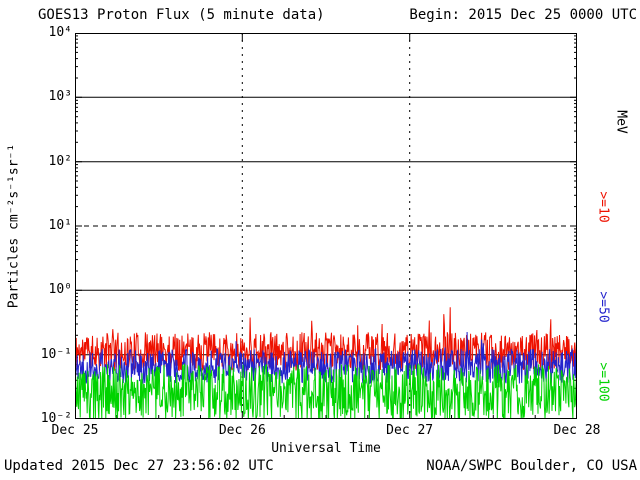 The image size is (640, 480). What do you see at coordinates (242, 430) in the screenshot?
I see `x-tick-label: Dec 26` at bounding box center [242, 430].